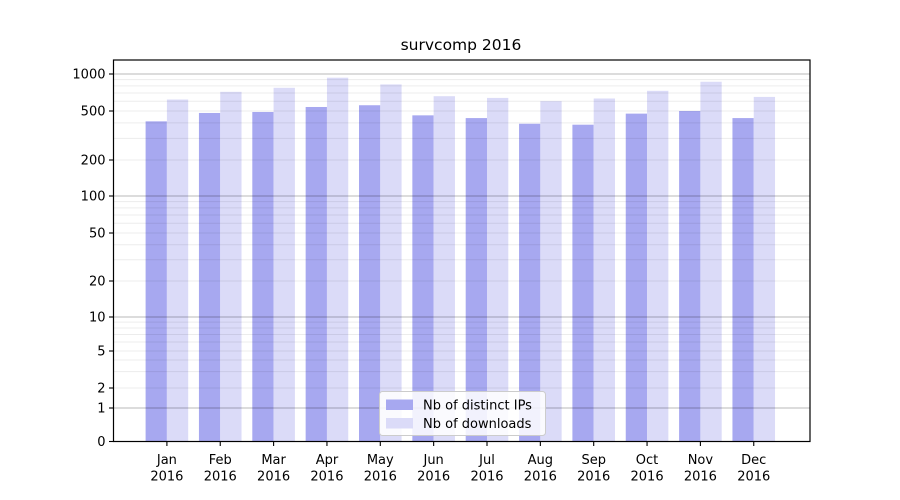 The height and width of the screenshot is (500, 900). What do you see at coordinates (690, 276) in the screenshot?
I see `bar-distinct-ips-nov` at bounding box center [690, 276].